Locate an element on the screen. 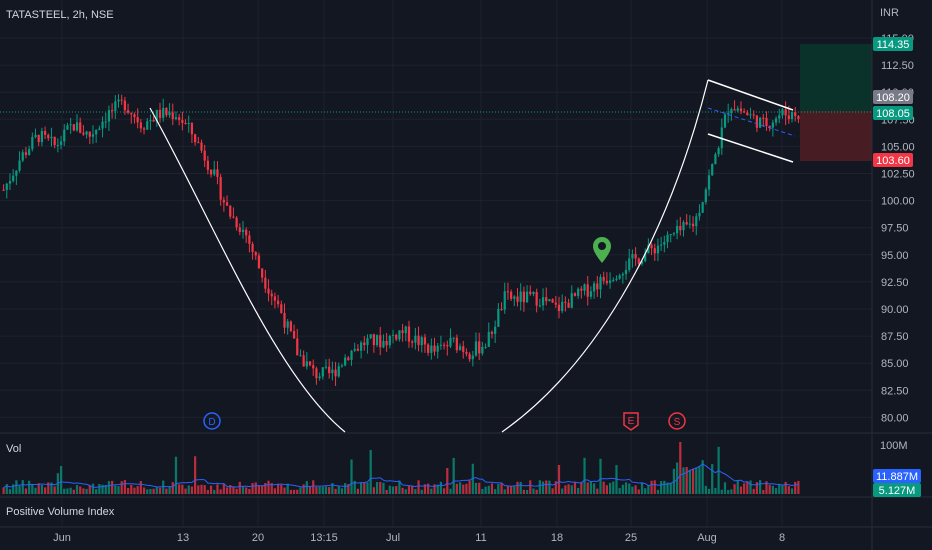  price-tick-label: 100.00 is located at coordinates (898, 202).